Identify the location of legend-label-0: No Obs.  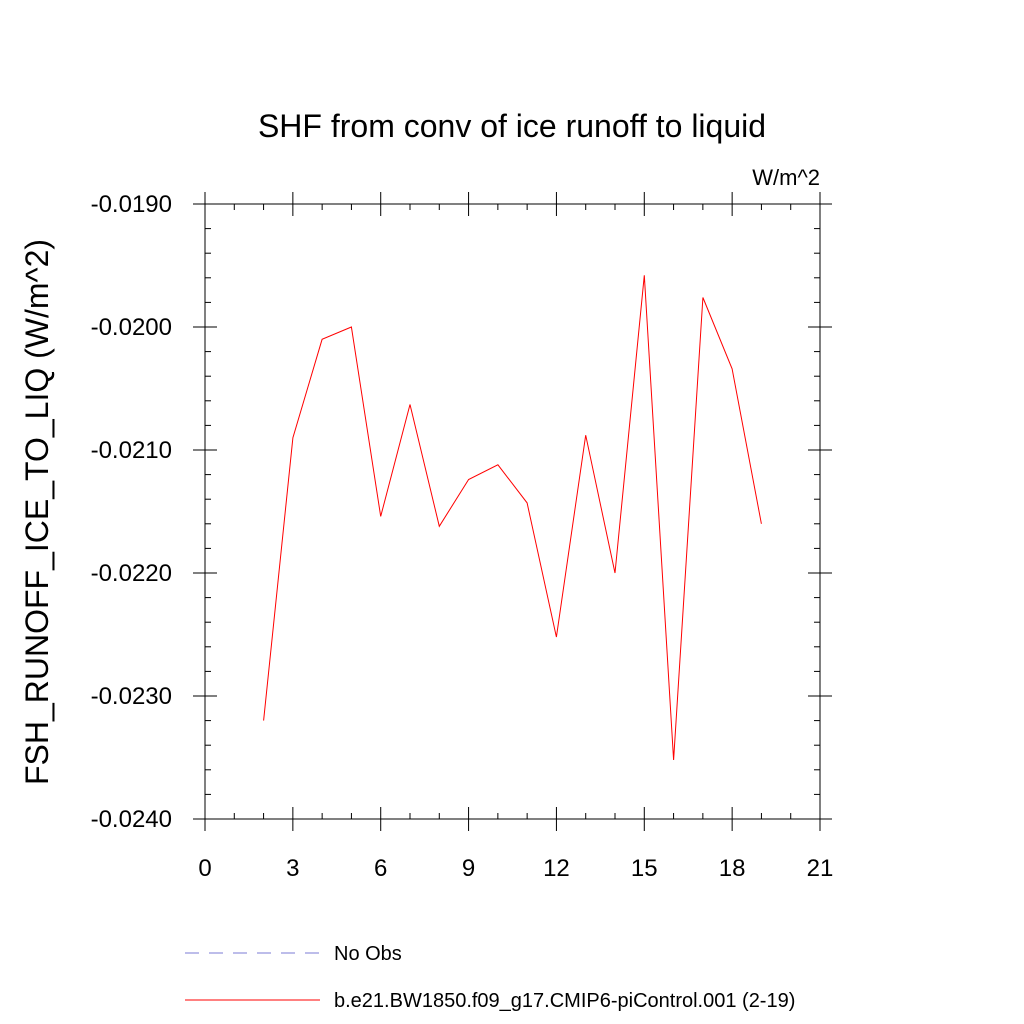
(368, 954).